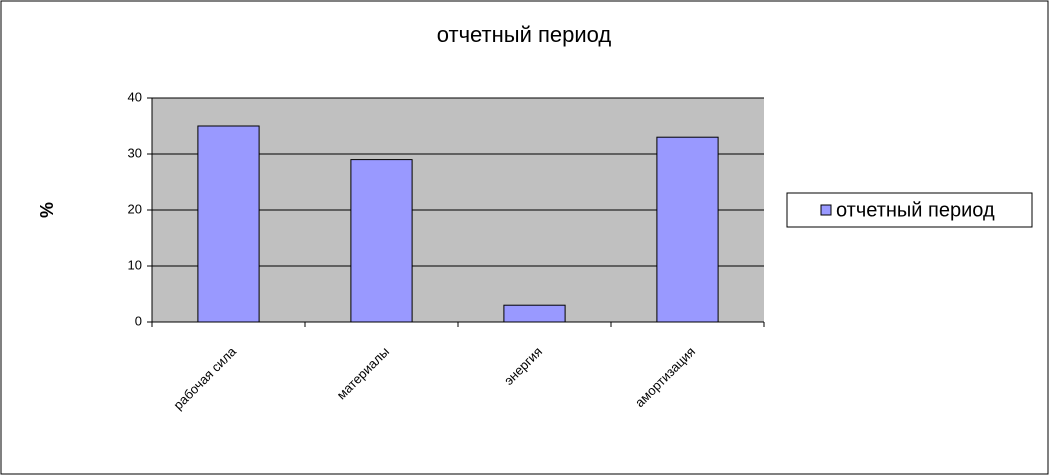 The width and height of the screenshot is (1050, 476). What do you see at coordinates (47, 210) in the screenshot?
I see `y-axis-label: %` at bounding box center [47, 210].